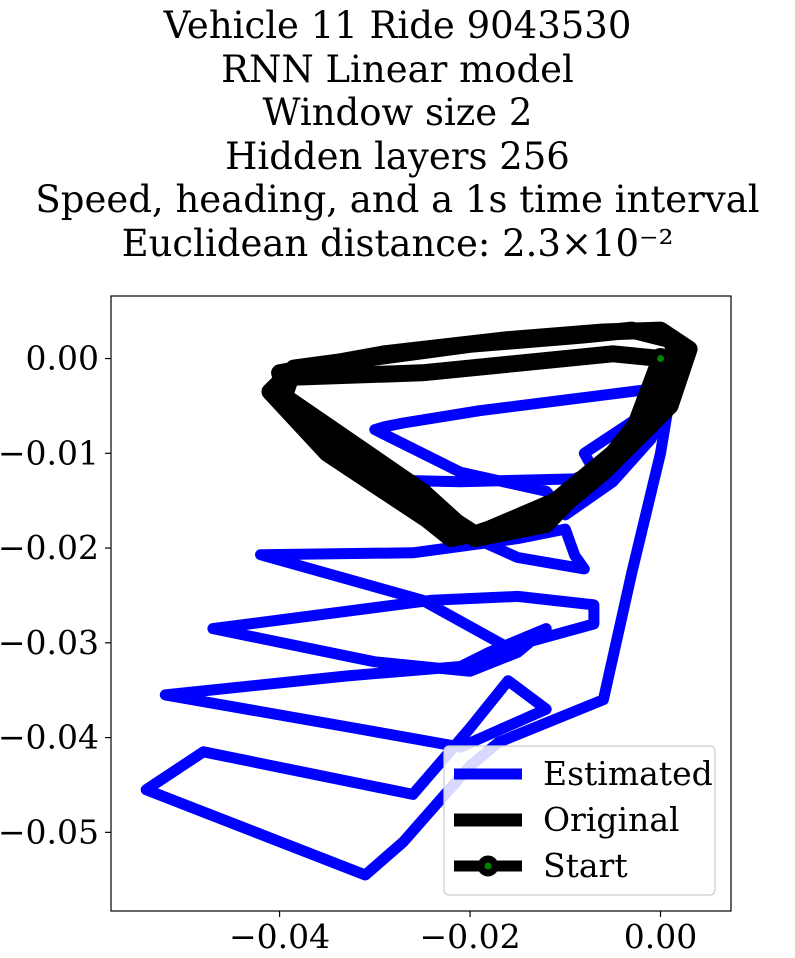  I want to click on y-tick-label: −0.02, so click(49, 547).